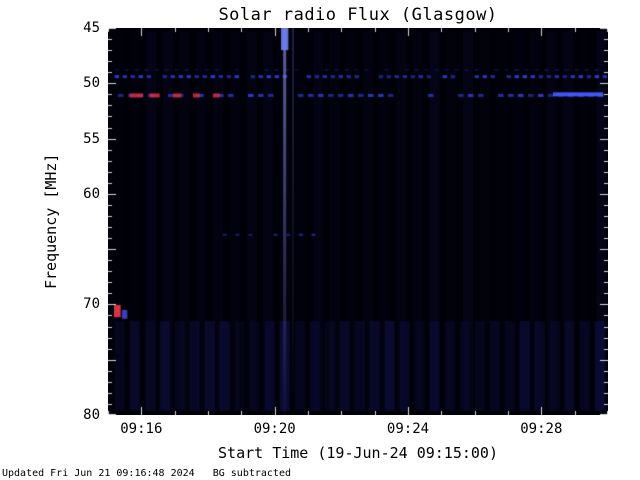  Describe the element at coordinates (541, 429) in the screenshot. I see `x-tick-label: 09:28` at that location.